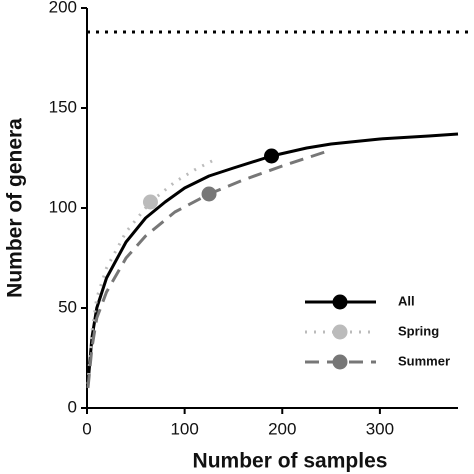 This screenshot has width=474, height=474. What do you see at coordinates (72, 406) in the screenshot?
I see `y-tick-label: 0` at bounding box center [72, 406].